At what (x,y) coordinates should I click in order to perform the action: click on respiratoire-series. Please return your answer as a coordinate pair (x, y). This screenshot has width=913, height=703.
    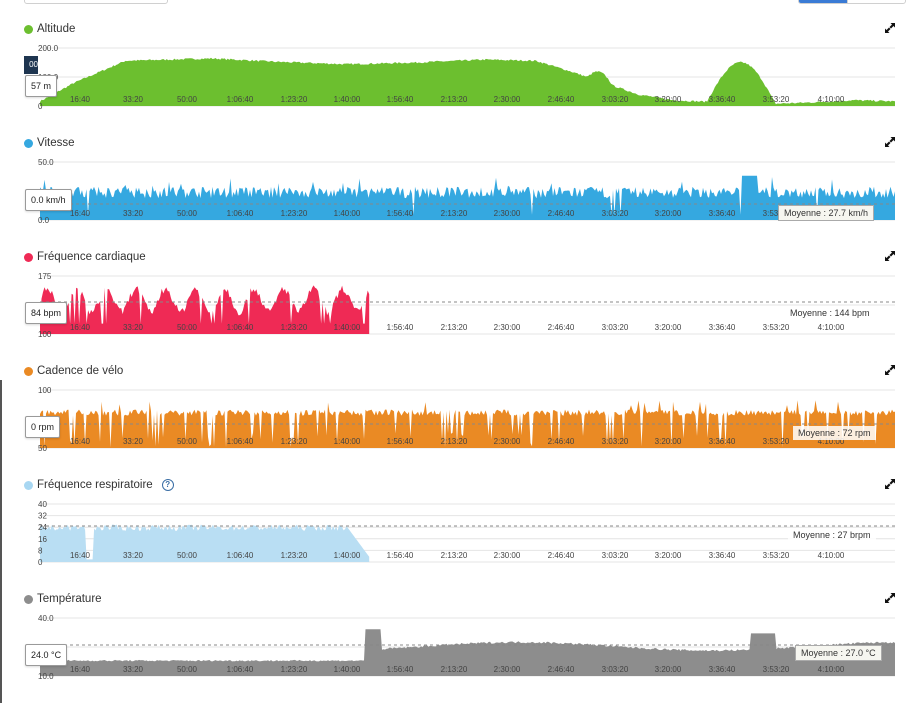
    Looking at the image, I should click on (205, 543).